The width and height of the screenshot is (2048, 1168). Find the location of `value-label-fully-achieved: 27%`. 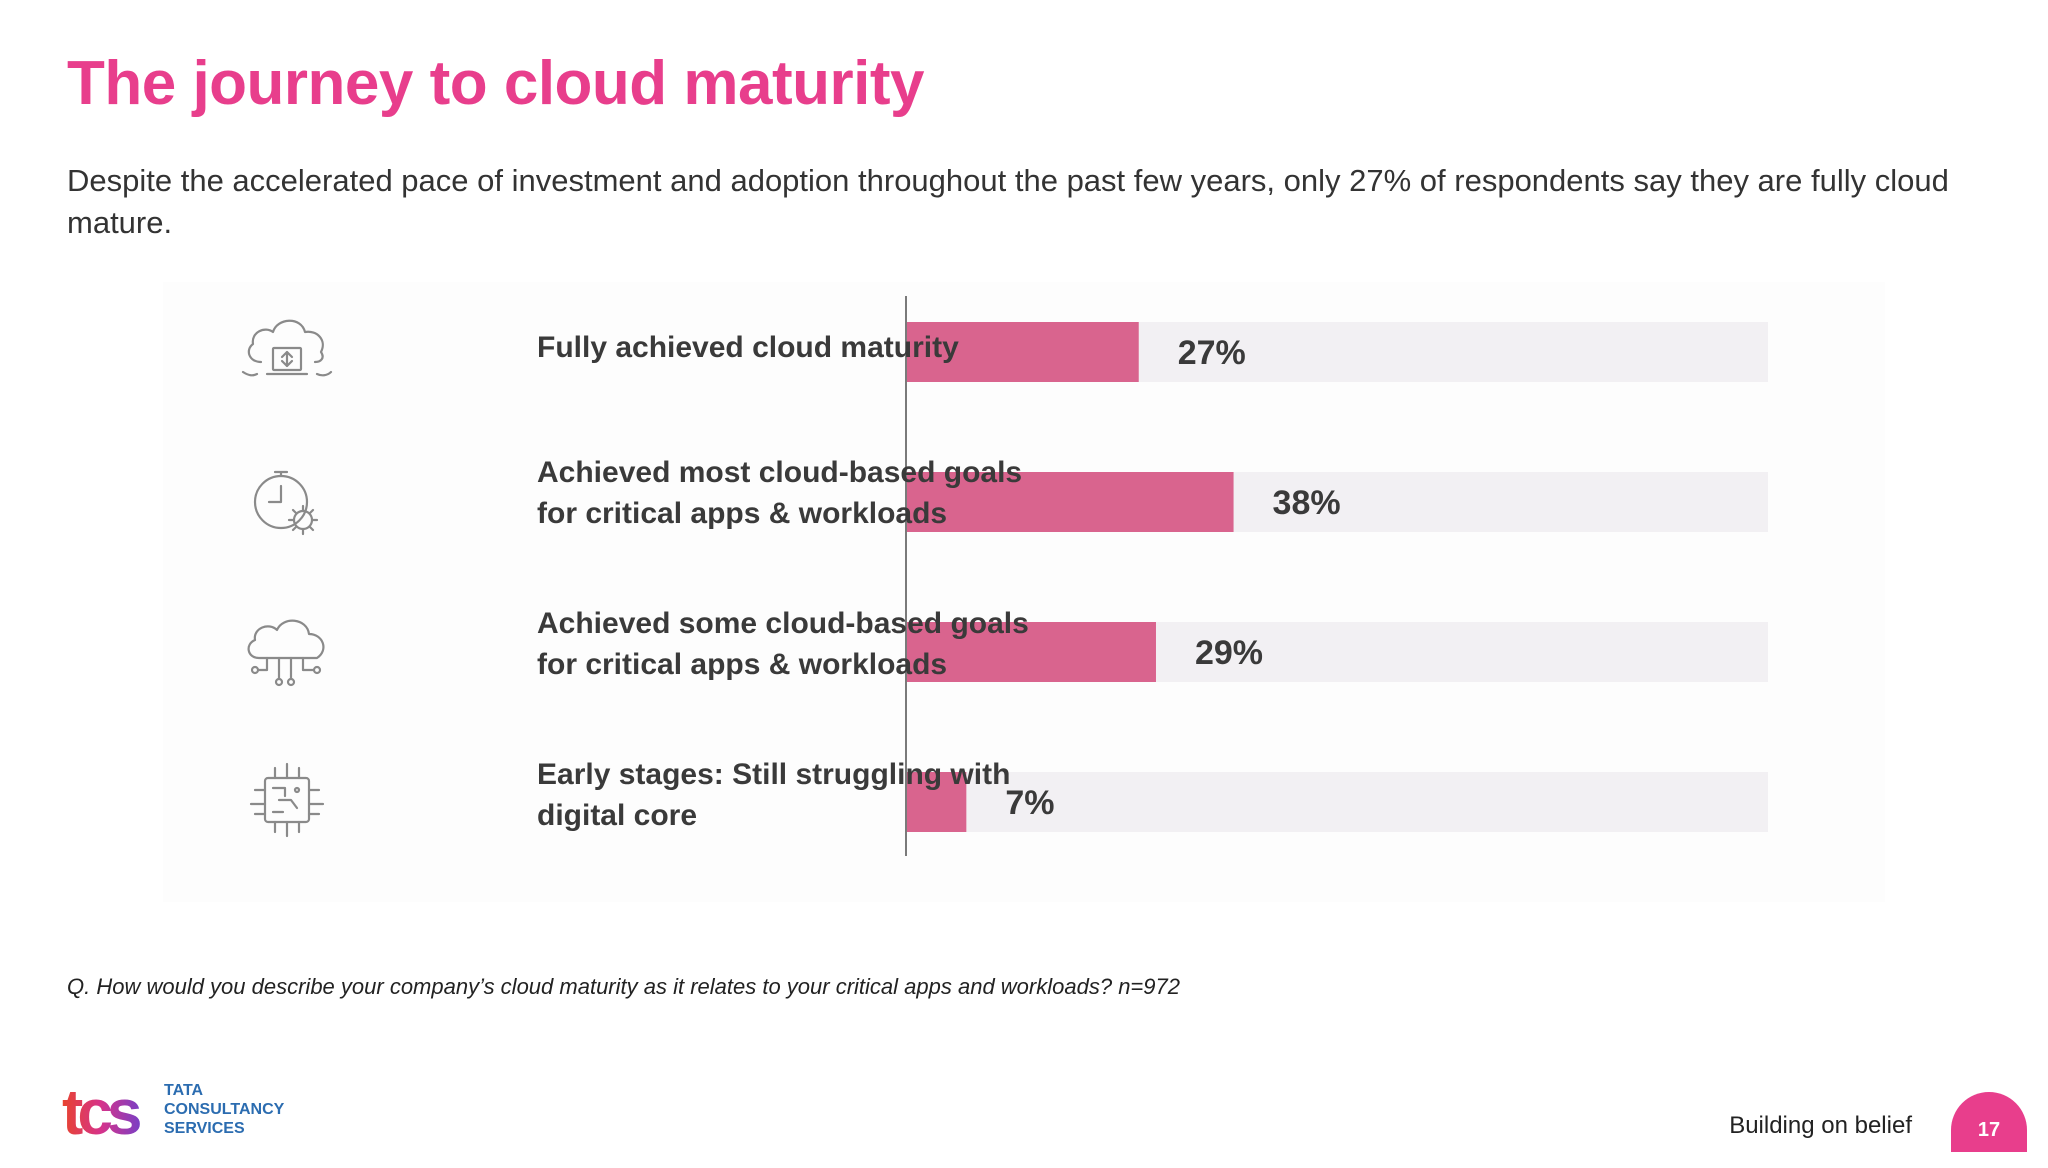

value-label-fully-achieved: 27% is located at coordinates (1212, 353).